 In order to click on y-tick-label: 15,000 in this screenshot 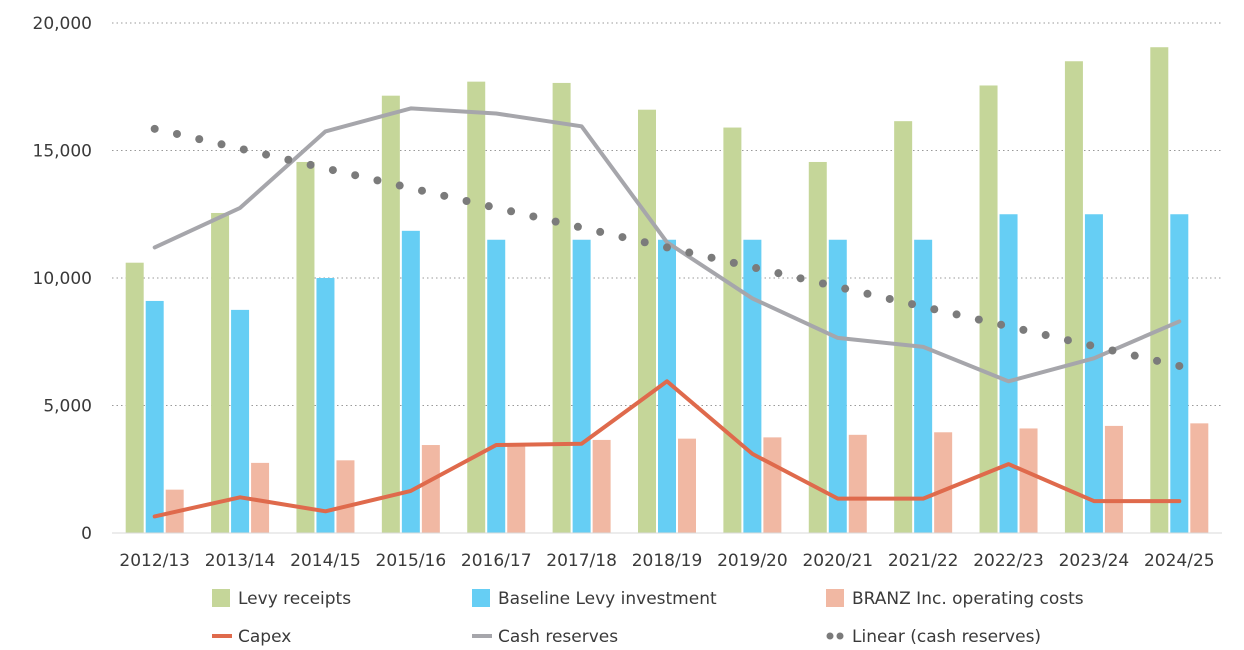, I will do `click(62, 152)`.